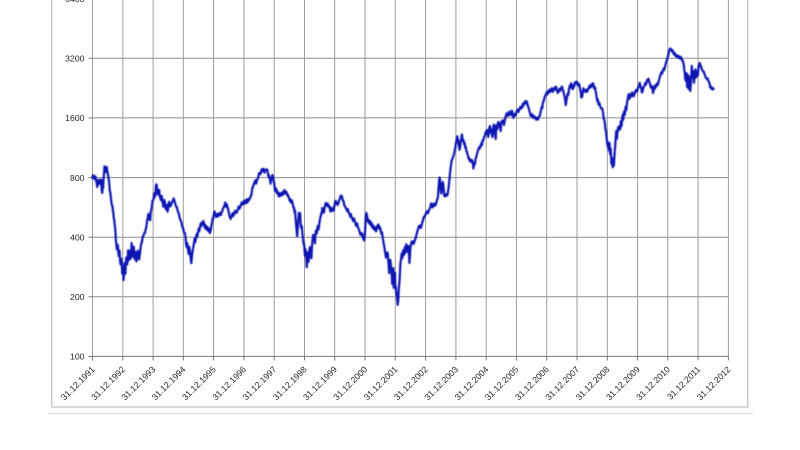 The width and height of the screenshot is (800, 450). I want to click on svg-text: 1600, so click(74, 118).